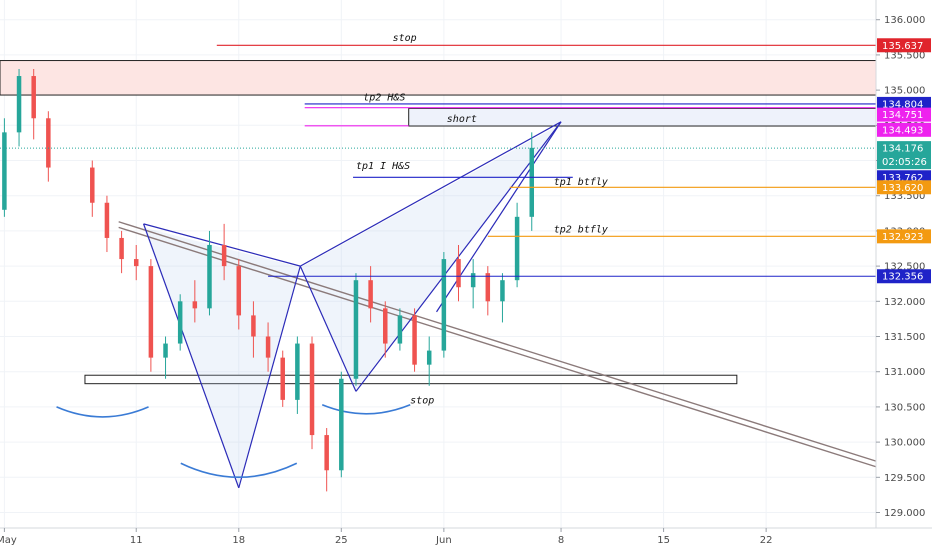 The height and width of the screenshot is (550, 932). What do you see at coordinates (462, 119) in the screenshot?
I see `short-label: short` at bounding box center [462, 119].